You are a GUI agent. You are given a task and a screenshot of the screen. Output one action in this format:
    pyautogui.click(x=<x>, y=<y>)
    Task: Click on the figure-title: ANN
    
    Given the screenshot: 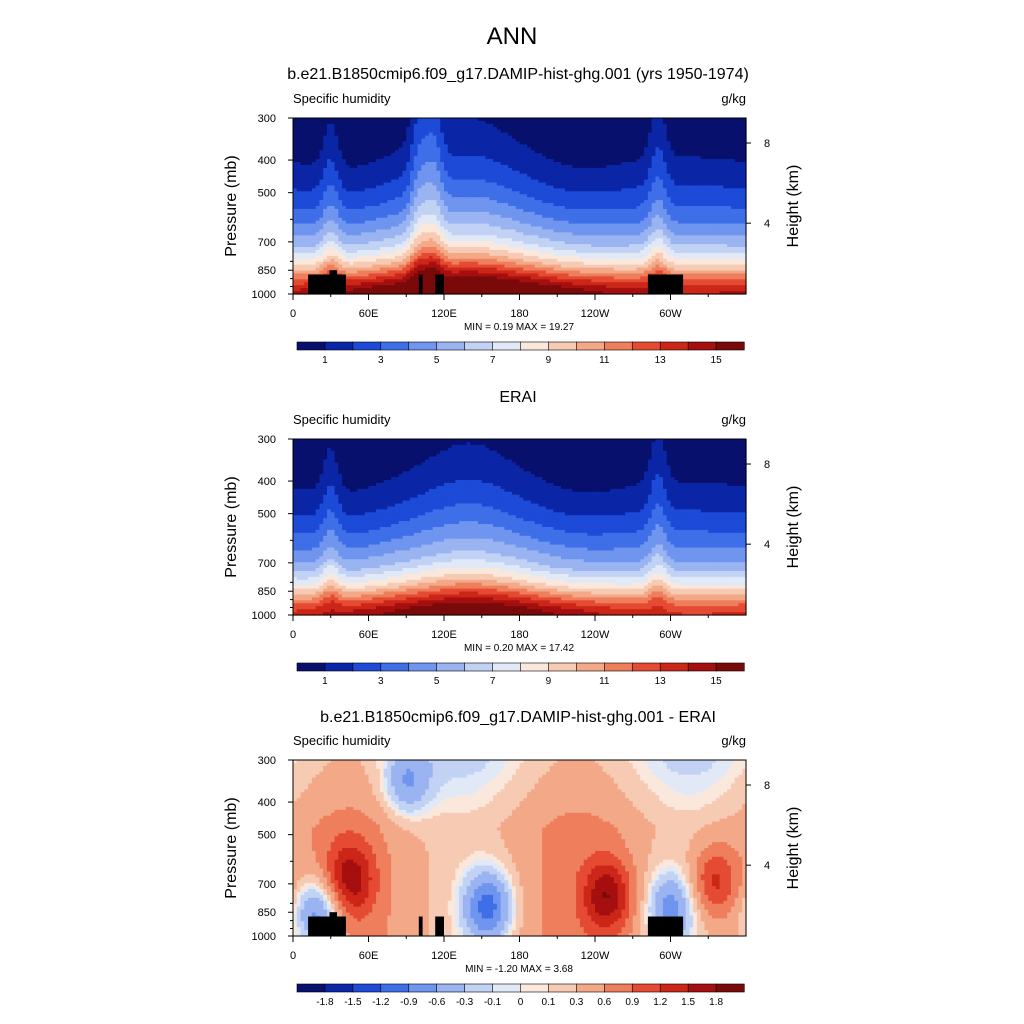 What is the action you would take?
    pyautogui.click(x=512, y=36)
    